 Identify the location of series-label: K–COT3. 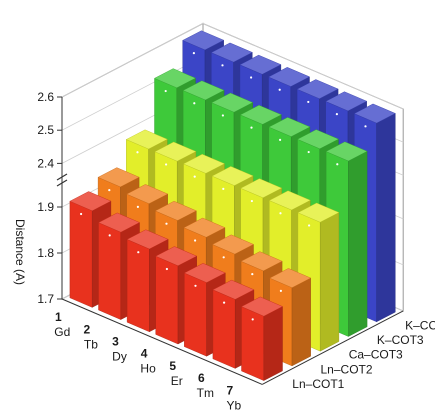
(400, 340).